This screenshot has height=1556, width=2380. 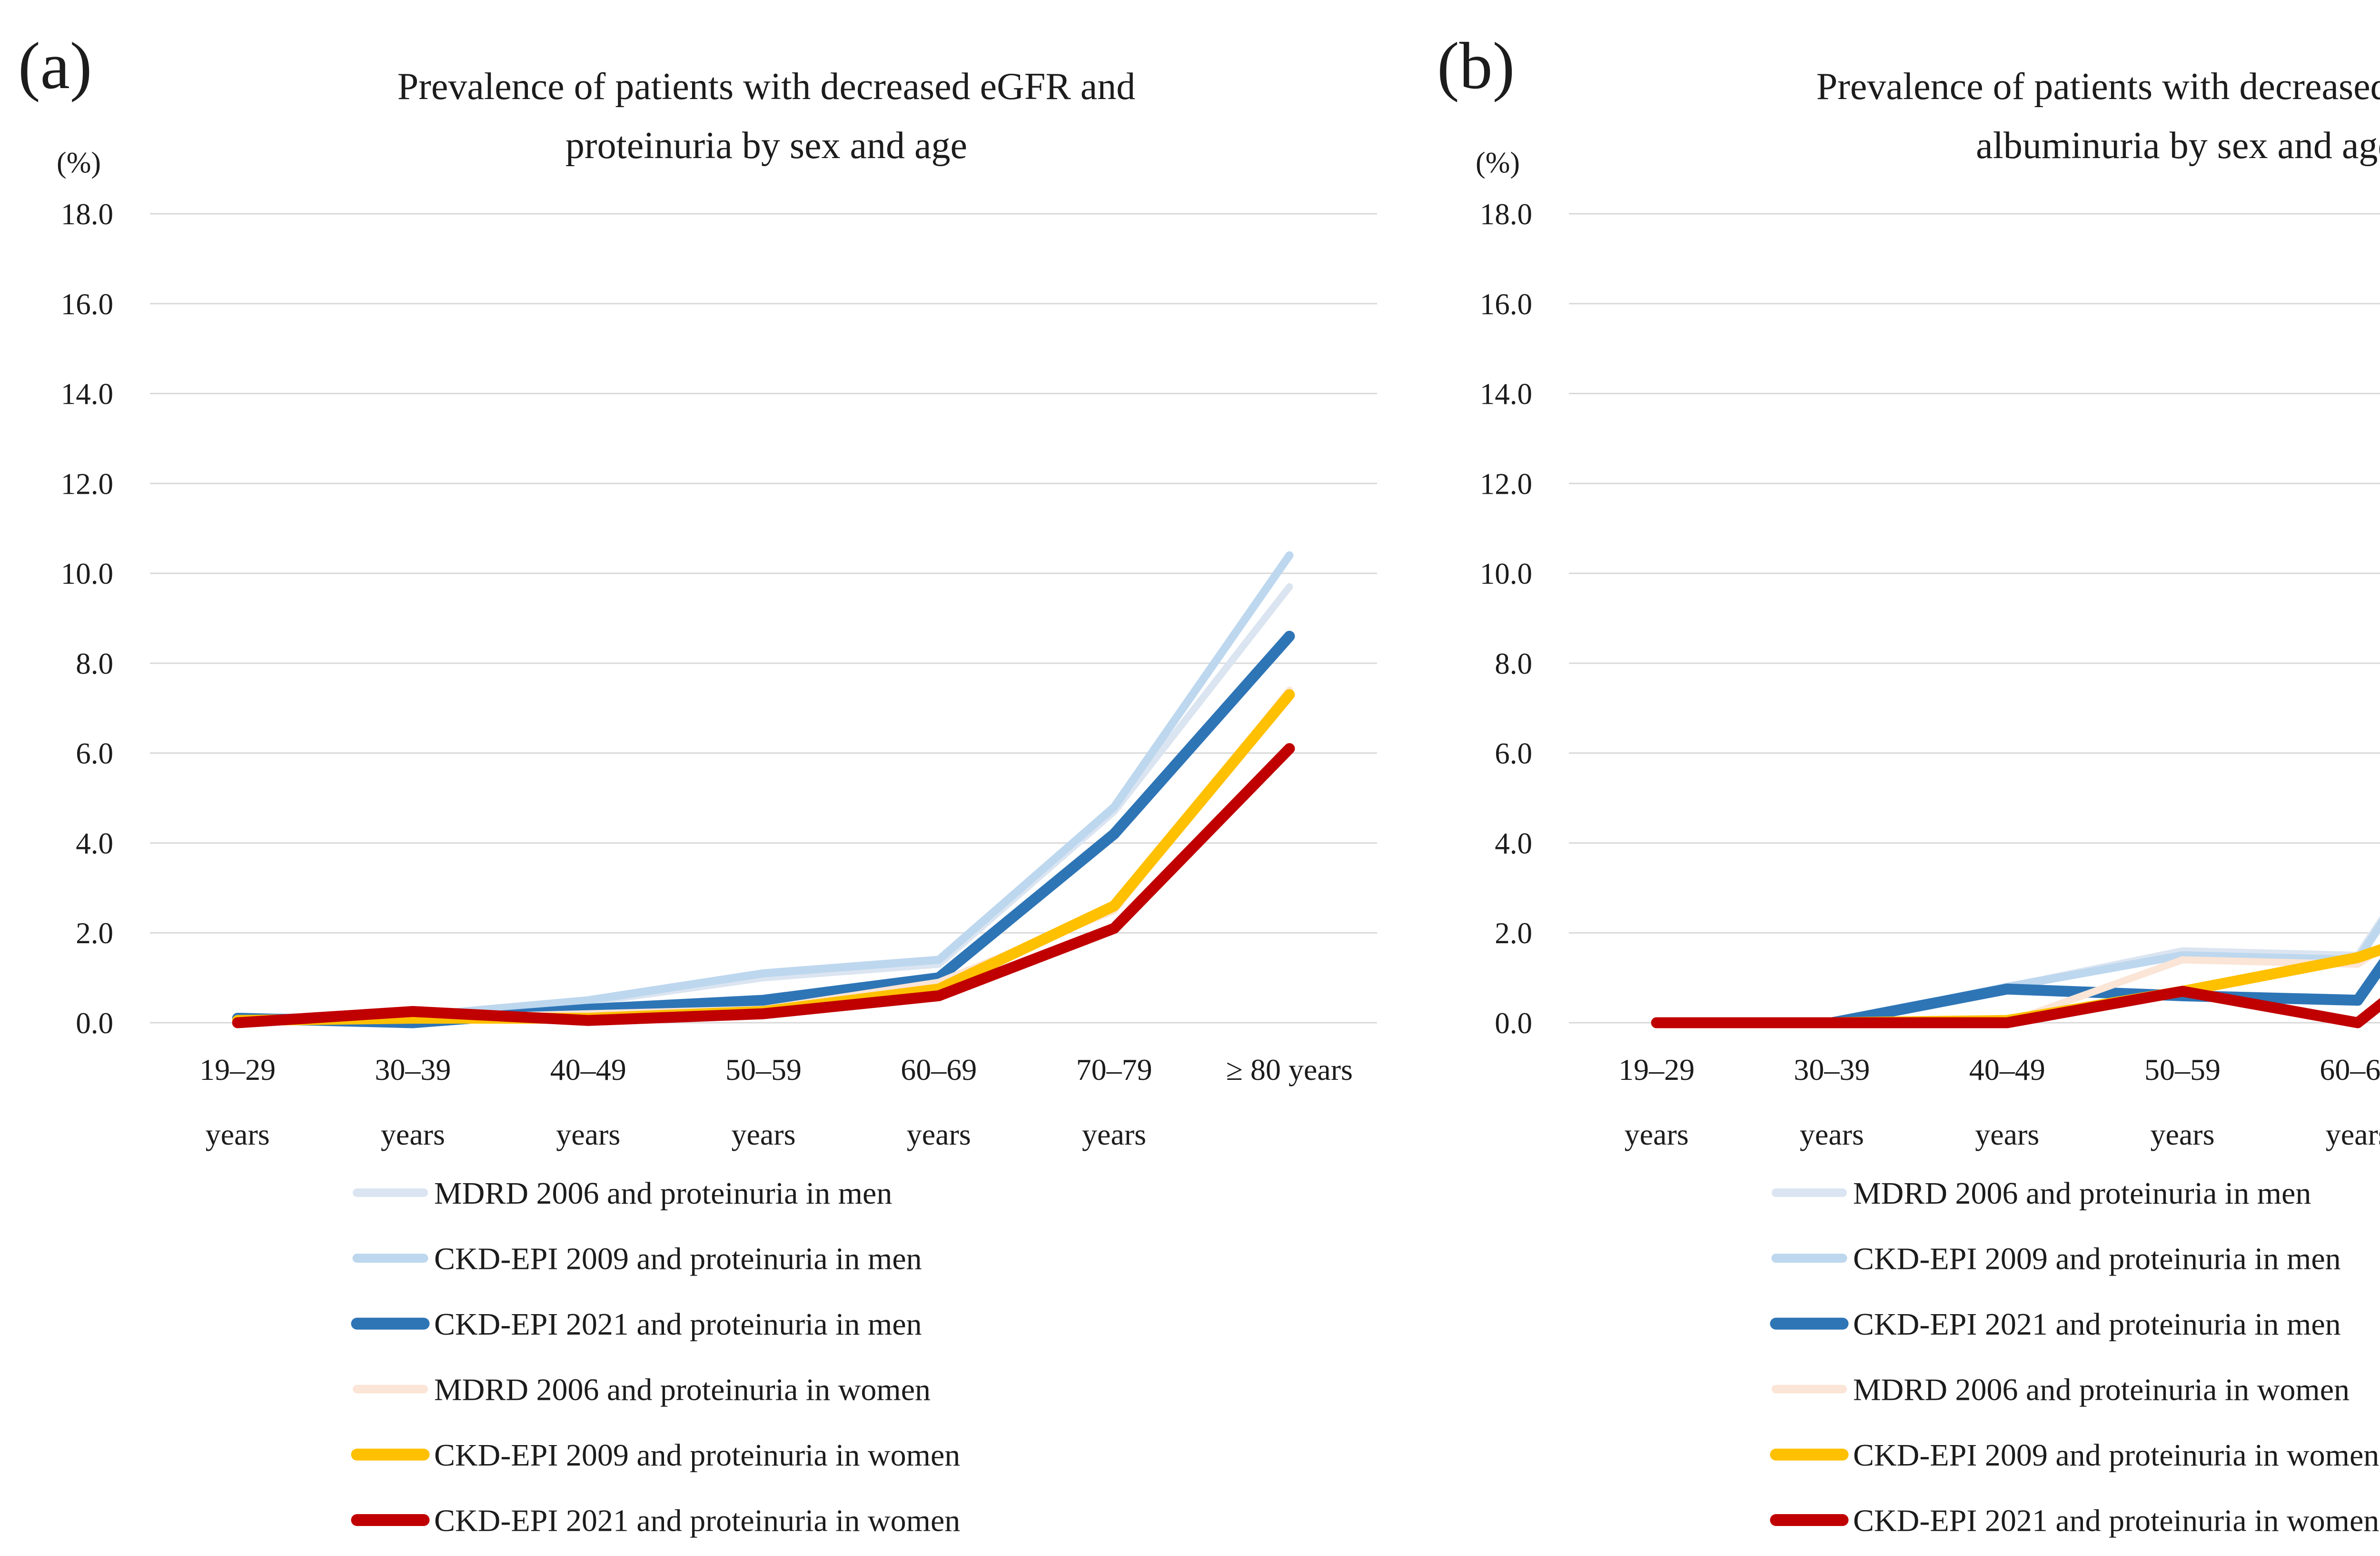 I want to click on panel-label: (a), so click(x=55, y=66).